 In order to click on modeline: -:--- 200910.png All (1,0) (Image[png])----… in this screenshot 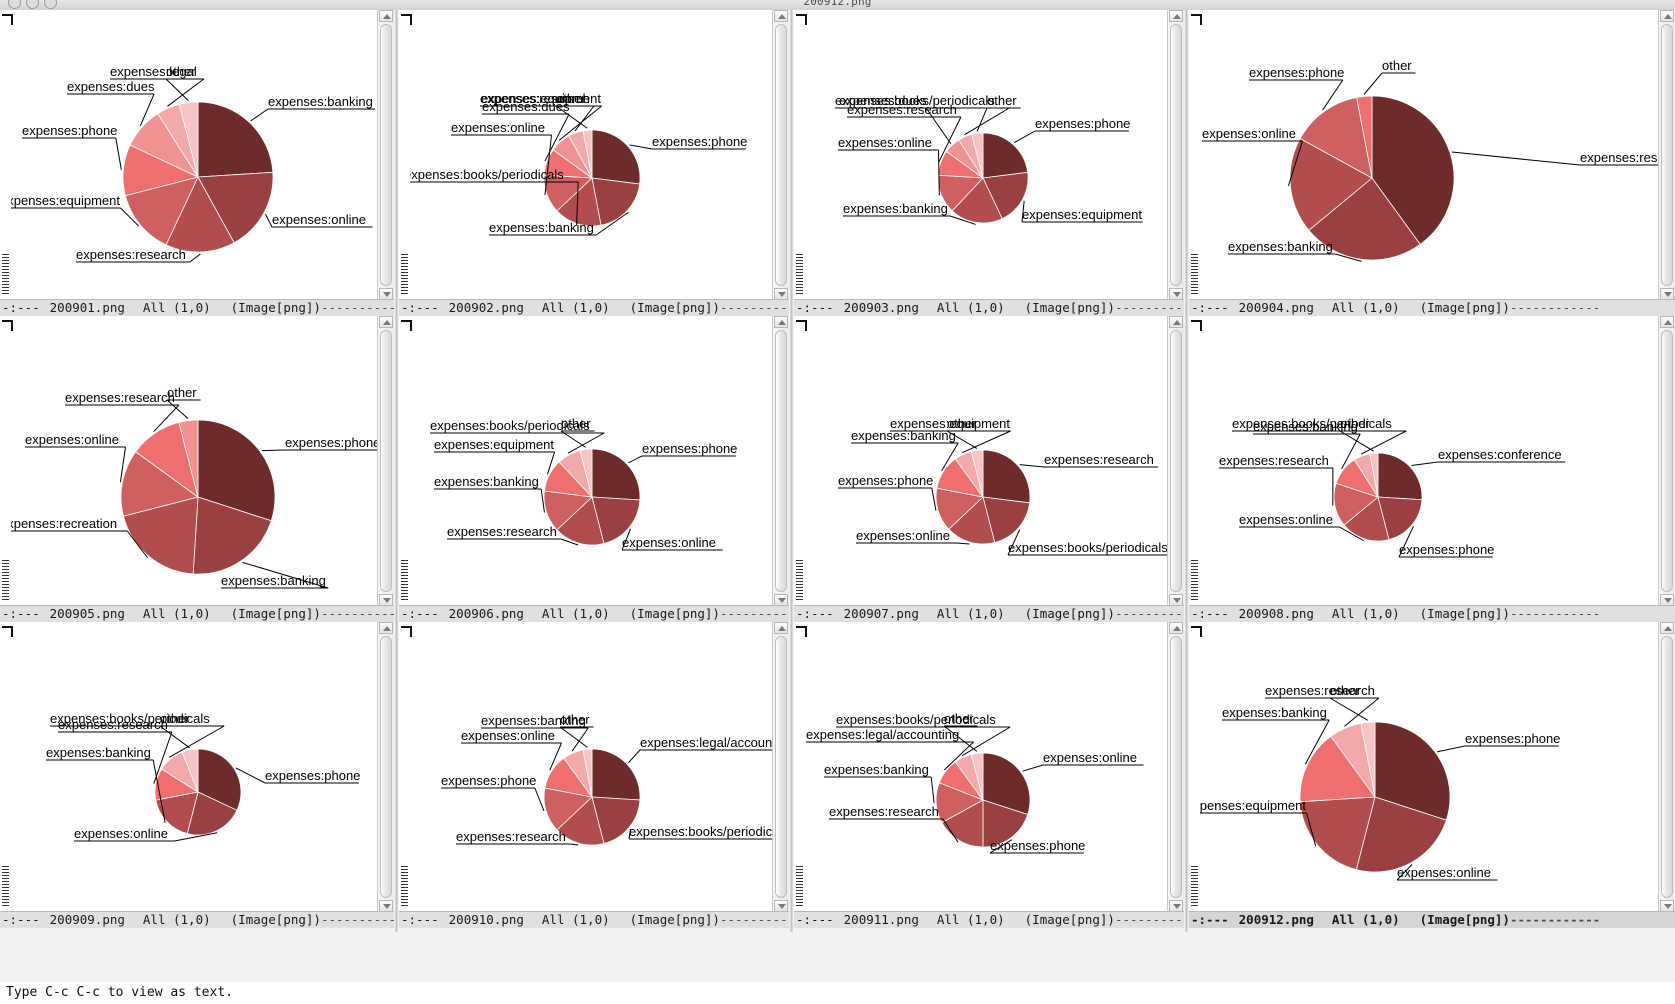, I will do `click(594, 919)`.